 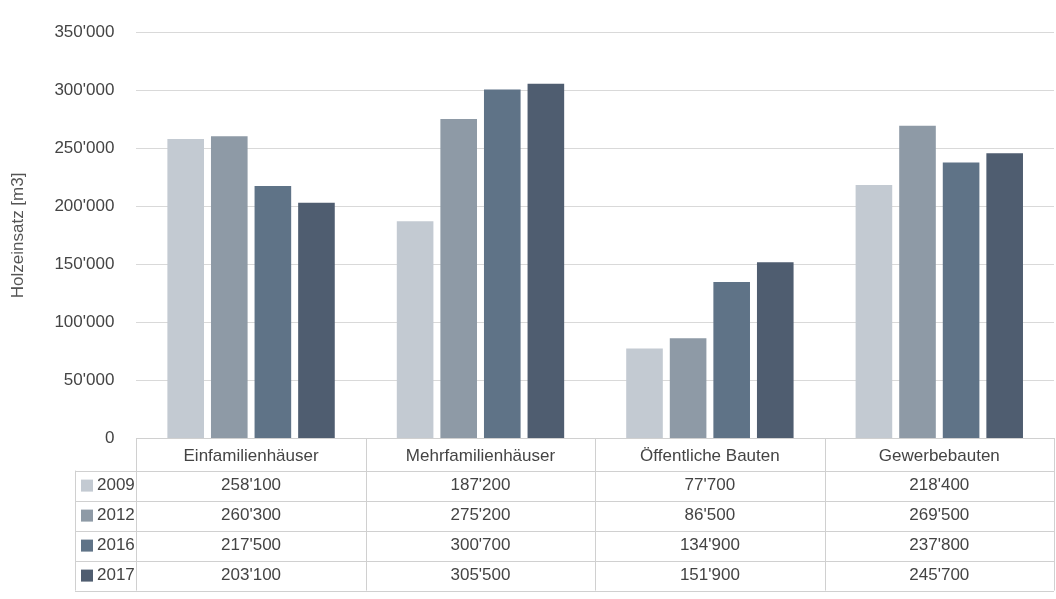 I want to click on y-tick-label: 0, so click(x=109, y=438).